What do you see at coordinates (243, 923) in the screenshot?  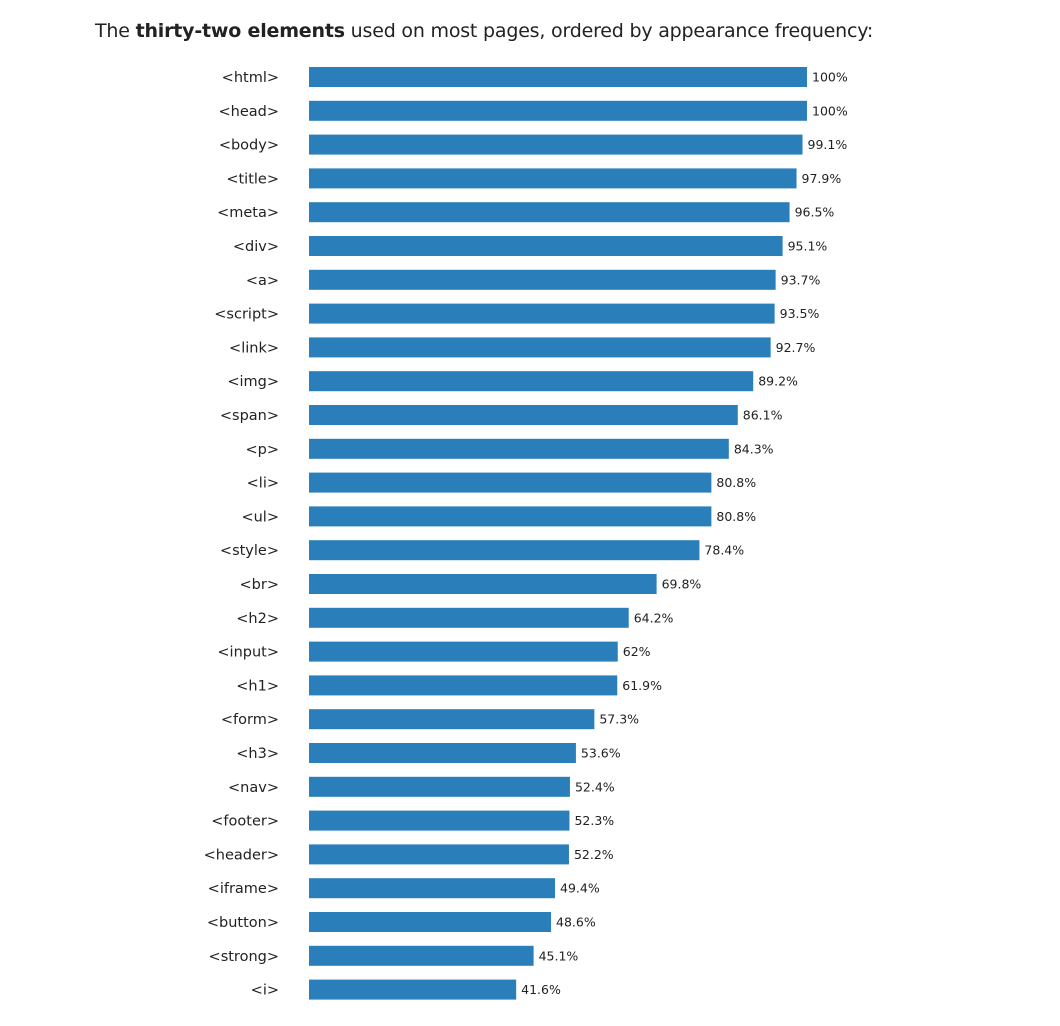 I see `category-label: <button>` at bounding box center [243, 923].